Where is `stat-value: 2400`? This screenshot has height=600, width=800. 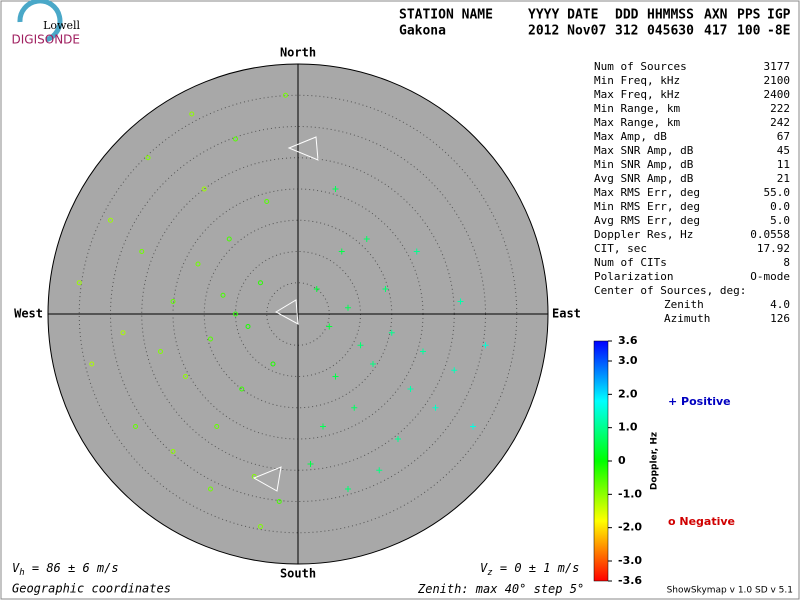 stat-value: 2400 is located at coordinates (777, 94).